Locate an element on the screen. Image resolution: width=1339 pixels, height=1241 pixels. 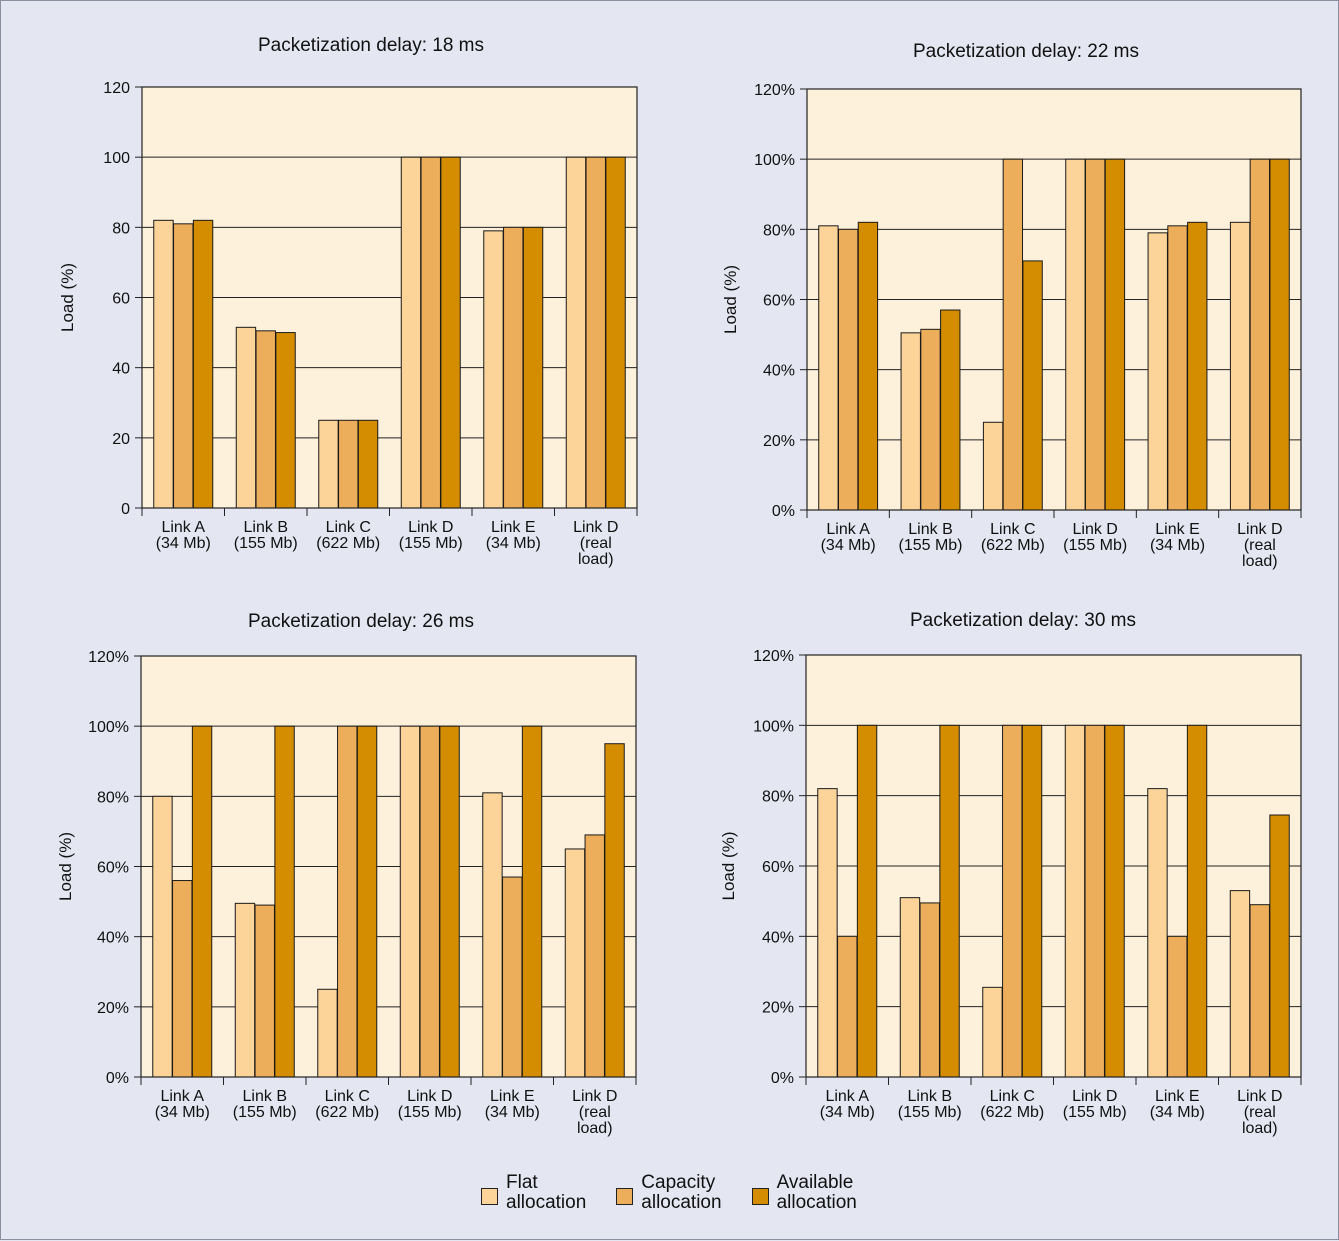
legend-label-flat: Flat allocation is located at coordinates (546, 1192).